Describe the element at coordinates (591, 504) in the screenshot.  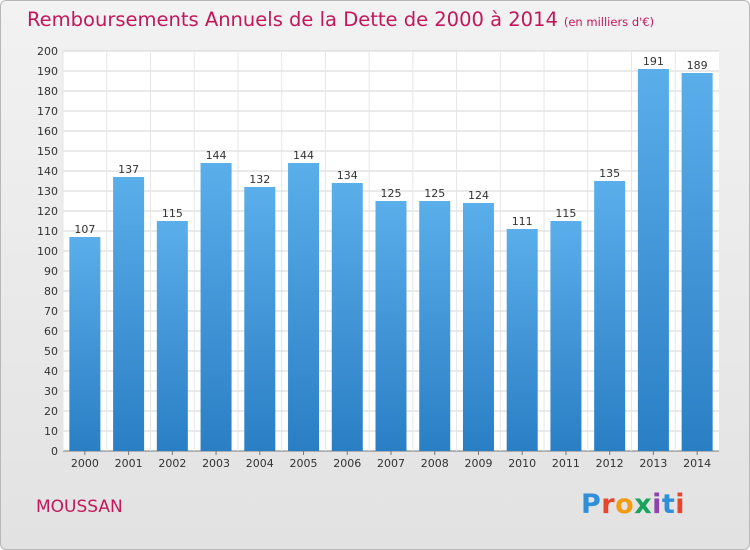
I see `logo-letter: P` at that location.